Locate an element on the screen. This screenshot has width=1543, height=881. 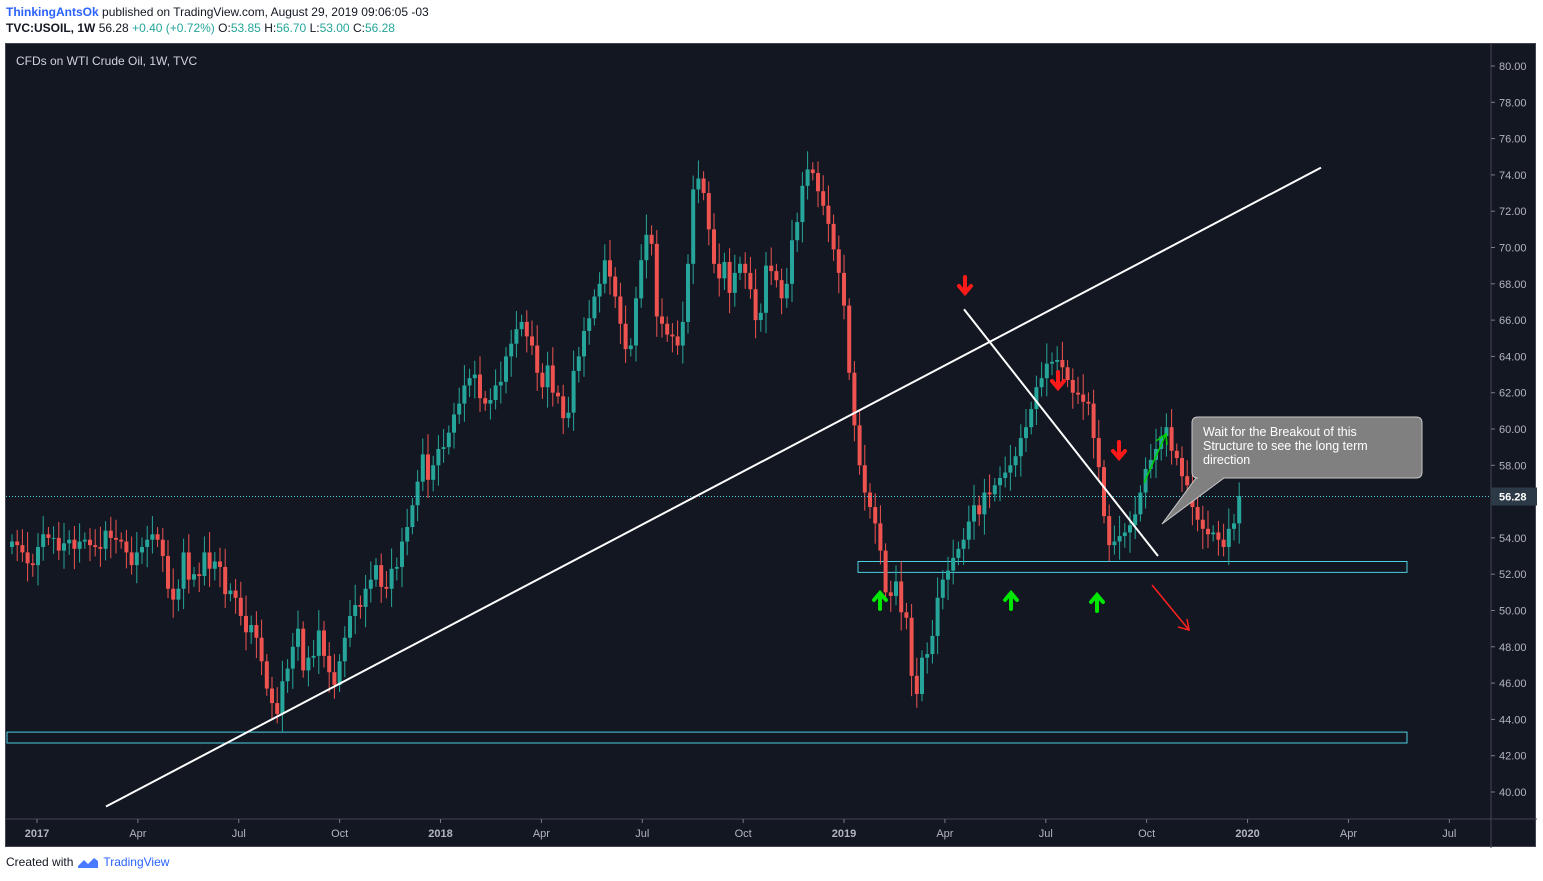
green-up-arrow-icon is located at coordinates (880, 600).